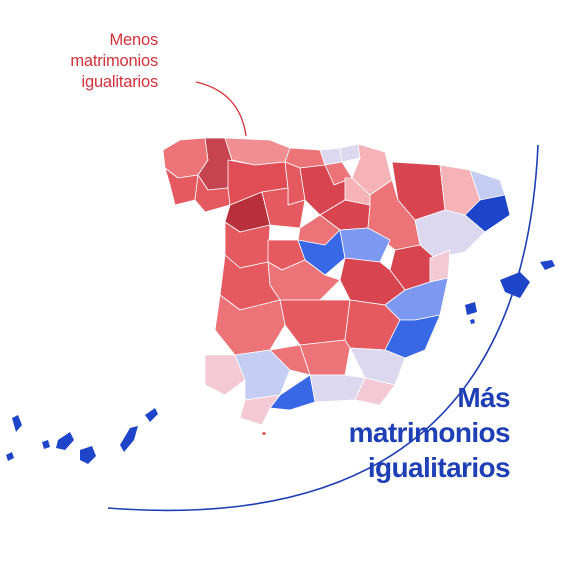 The image size is (562, 562). Describe the element at coordinates (17, 423) in the screenshot. I see `la-palma-island` at that location.